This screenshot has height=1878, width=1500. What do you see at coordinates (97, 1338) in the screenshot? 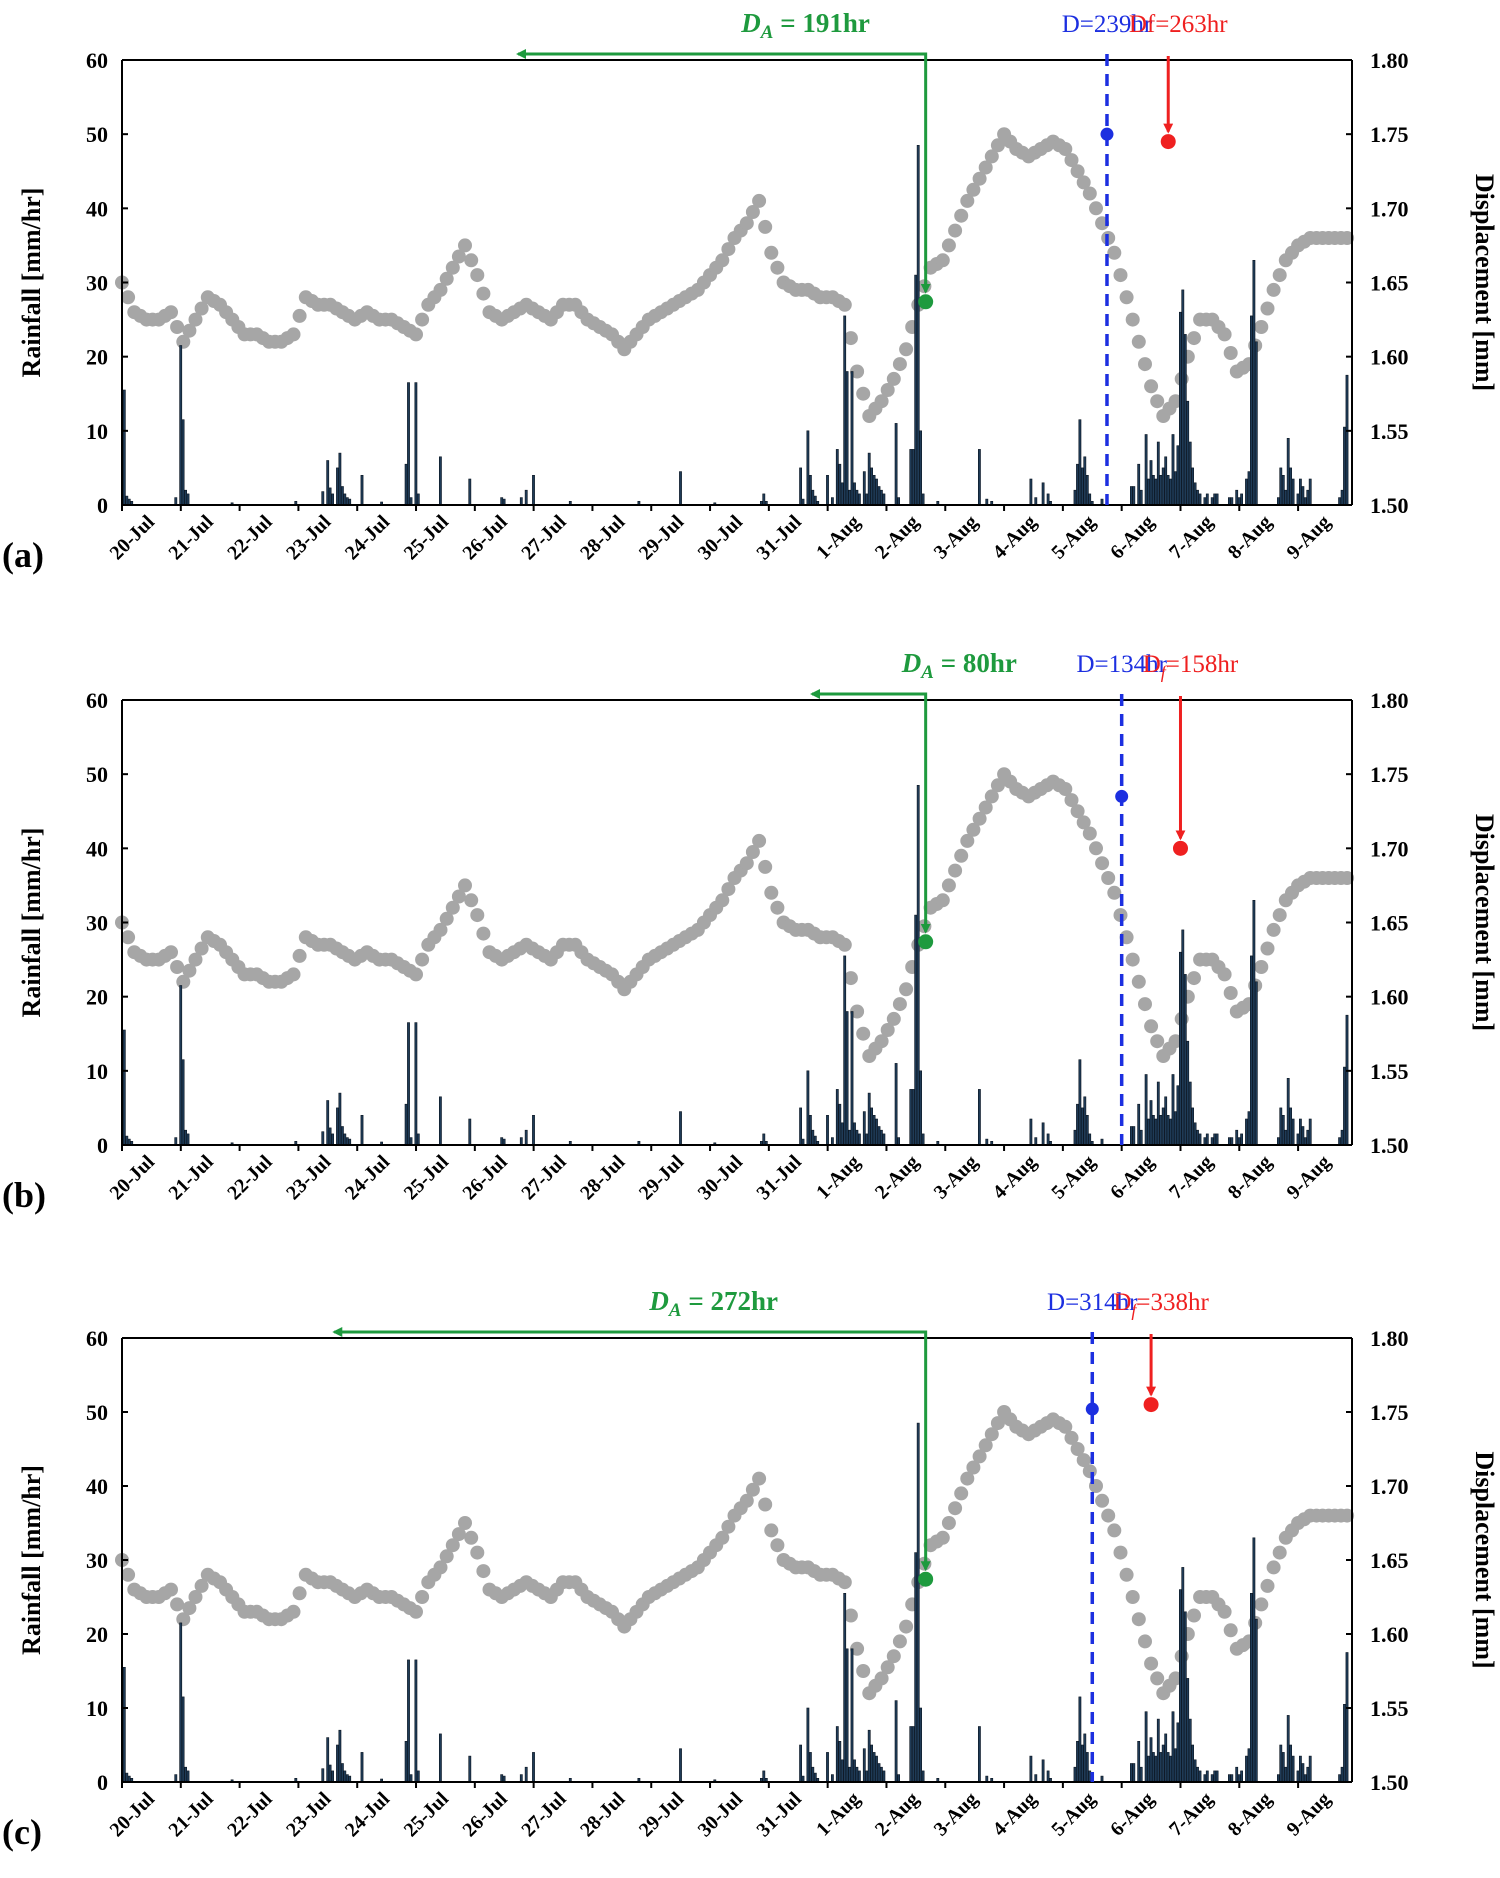
I see `y-left-tick-label: 60` at bounding box center [97, 1338].